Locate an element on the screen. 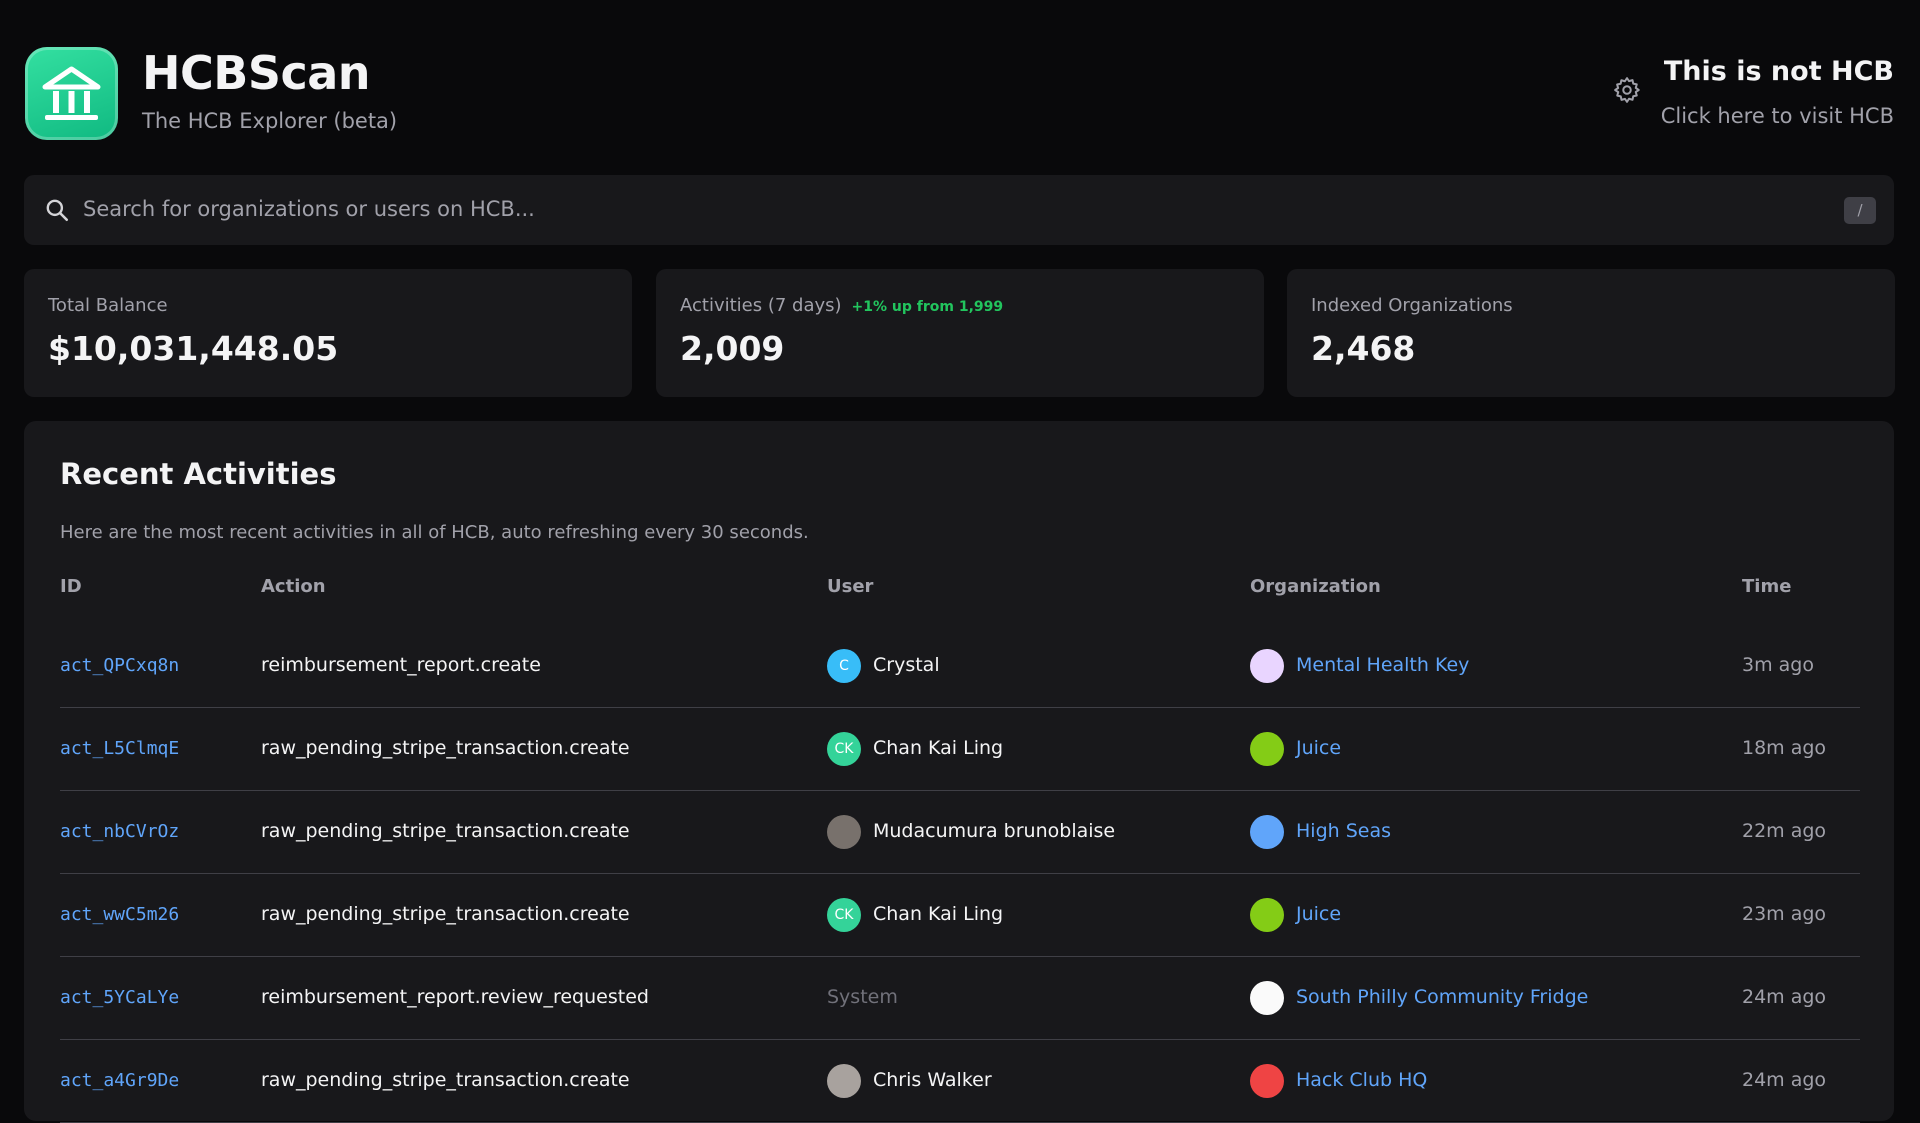 The height and width of the screenshot is (1123, 1920). activity-organization: High Seas is located at coordinates (1320, 831).